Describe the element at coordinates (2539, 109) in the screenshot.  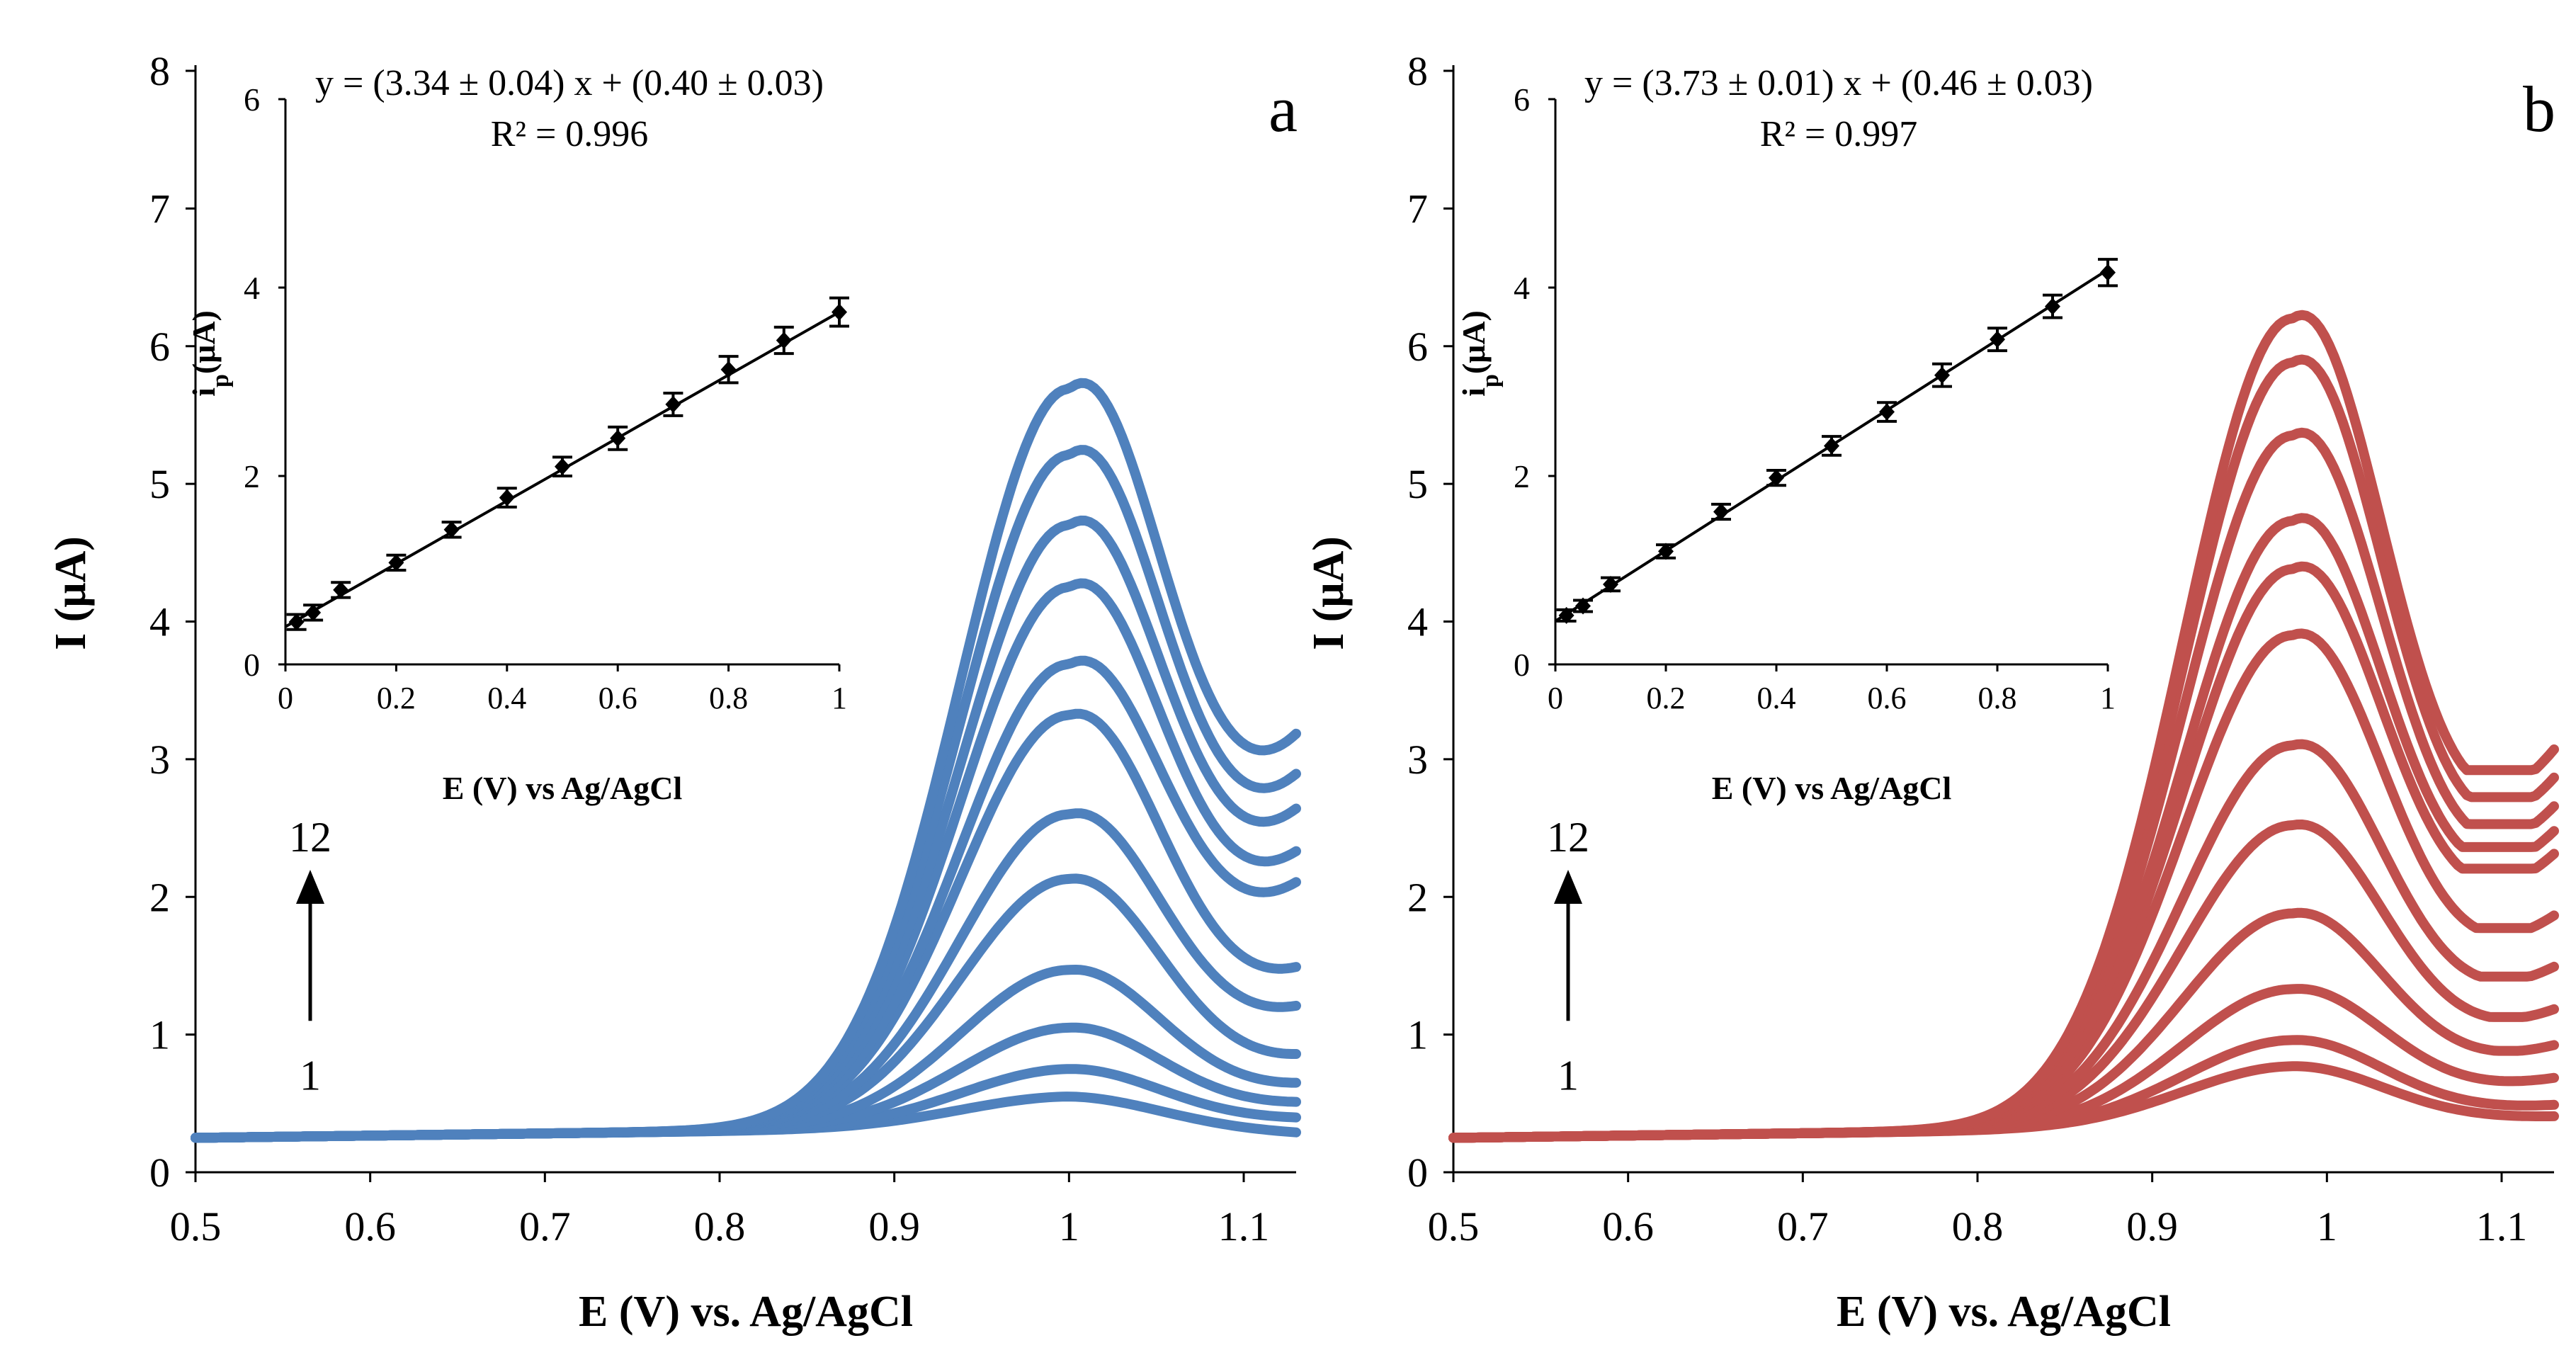
I see `panel-label: b` at that location.